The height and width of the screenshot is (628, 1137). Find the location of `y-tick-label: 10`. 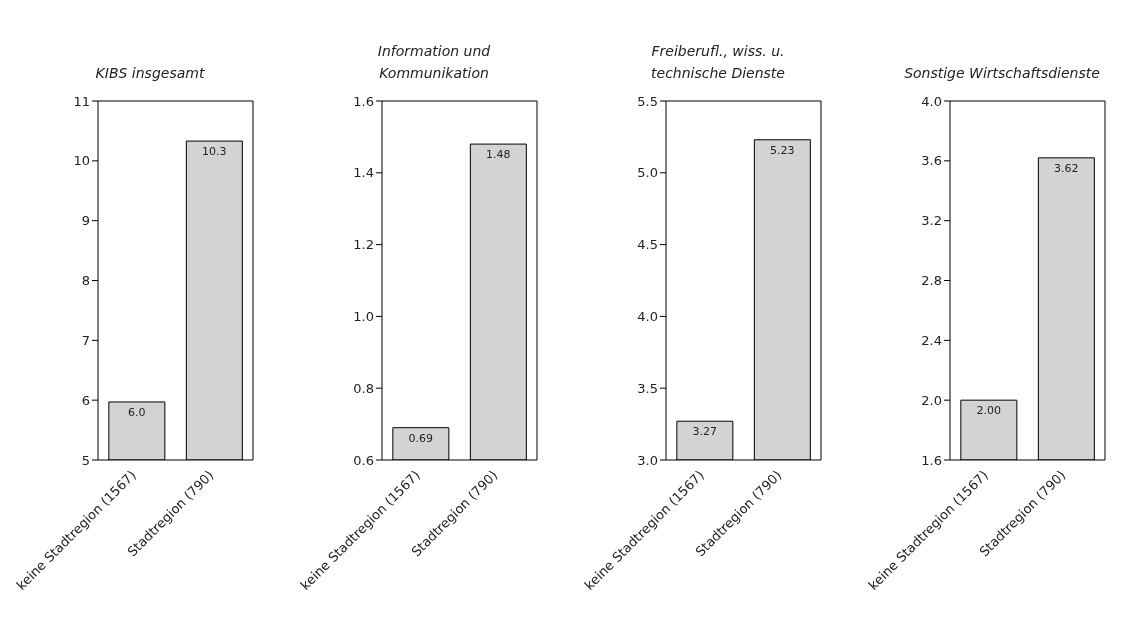

y-tick-label: 10 is located at coordinates (81, 161).